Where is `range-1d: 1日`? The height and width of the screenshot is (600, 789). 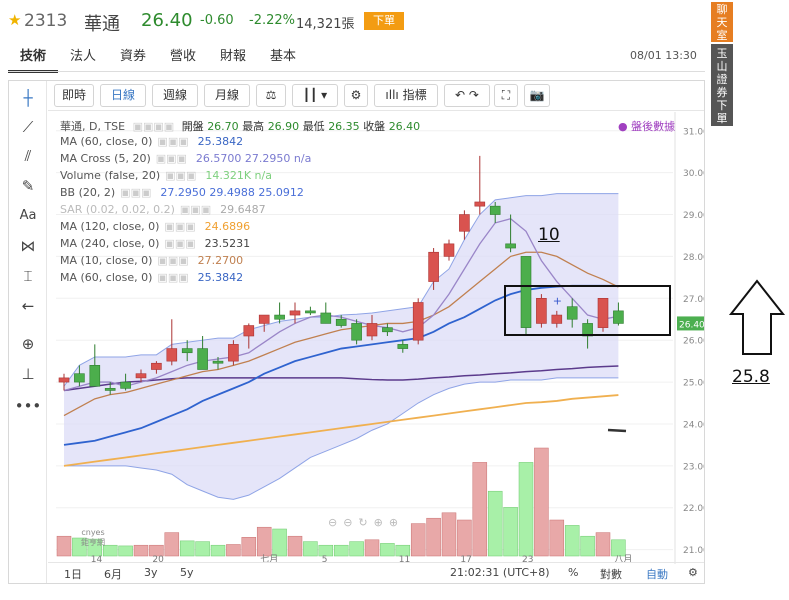 range-1d: 1日 is located at coordinates (73, 574).